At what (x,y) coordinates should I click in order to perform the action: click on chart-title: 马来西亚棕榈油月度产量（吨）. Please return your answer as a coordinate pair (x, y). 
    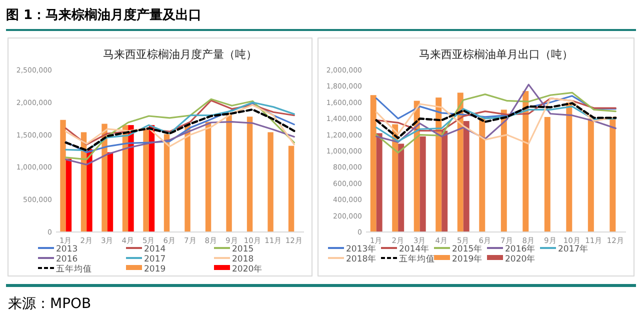
    Looking at the image, I should click on (180, 54).